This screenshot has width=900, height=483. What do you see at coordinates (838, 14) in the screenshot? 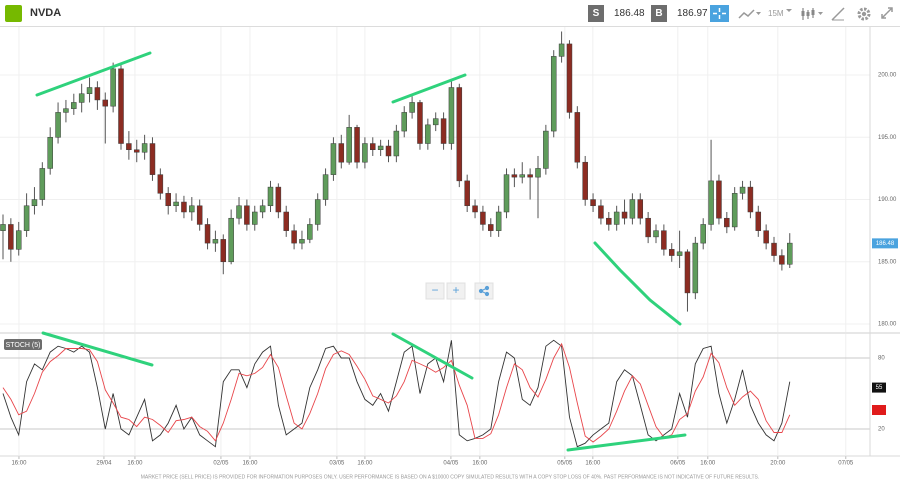
I see `draw-button` at bounding box center [838, 14].